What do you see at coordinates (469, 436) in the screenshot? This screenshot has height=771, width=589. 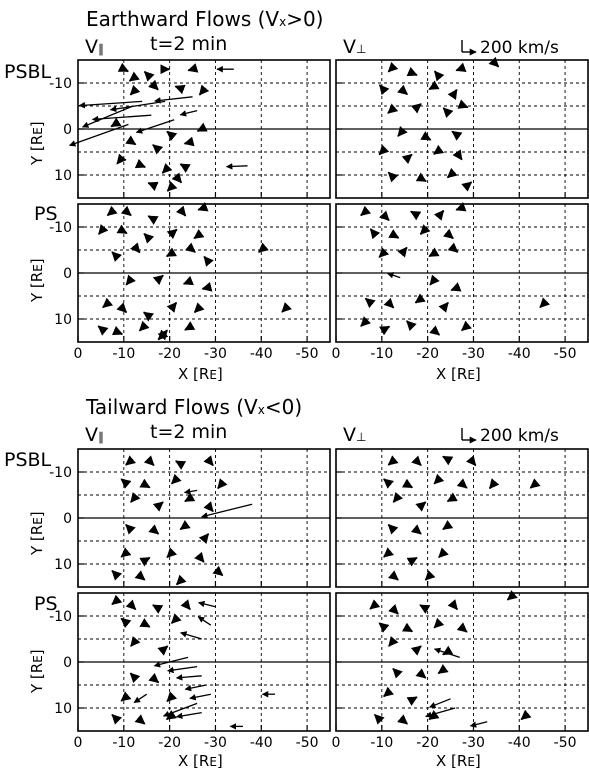 I see `scale-arrow-icon` at bounding box center [469, 436].